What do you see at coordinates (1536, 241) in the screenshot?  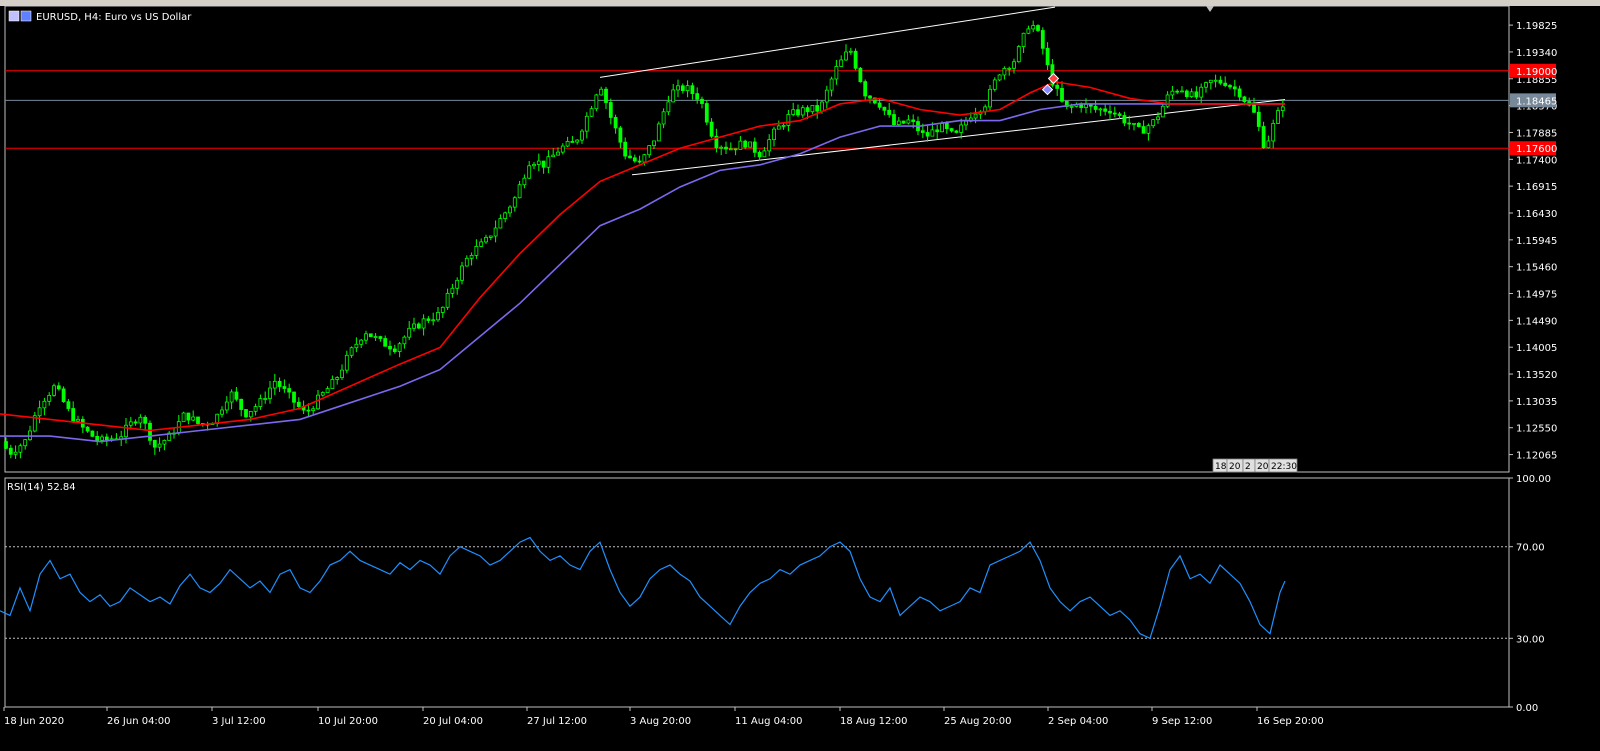 I see `price-tick-label: 1.15945` at bounding box center [1536, 241].